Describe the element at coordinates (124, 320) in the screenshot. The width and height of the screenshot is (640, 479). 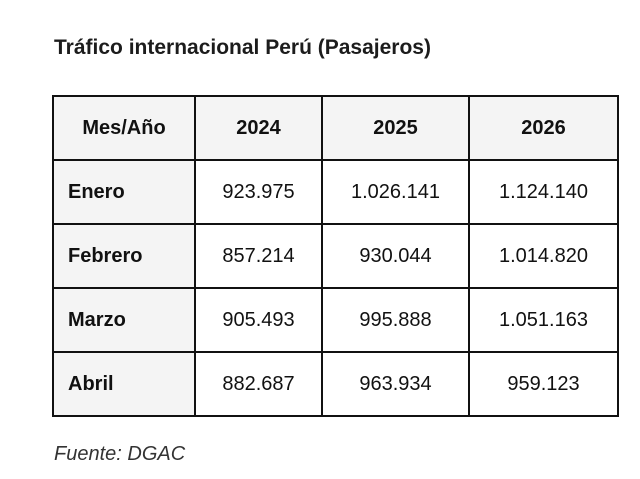
I see `row-label: Marzo` at that location.